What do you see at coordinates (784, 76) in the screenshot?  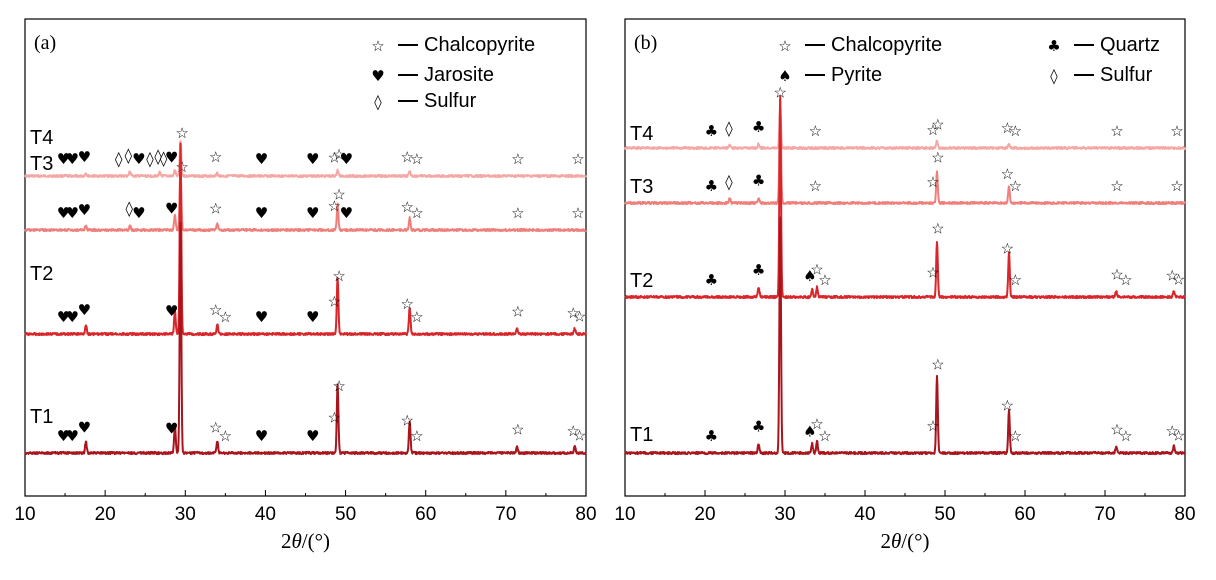 I see `legend-marker: ♠` at bounding box center [784, 76].